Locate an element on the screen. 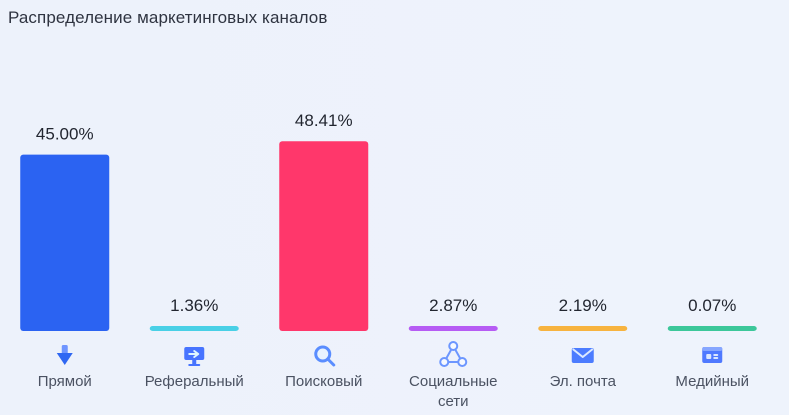 The image size is (789, 415). value-label-4: 2.87% is located at coordinates (453, 305).